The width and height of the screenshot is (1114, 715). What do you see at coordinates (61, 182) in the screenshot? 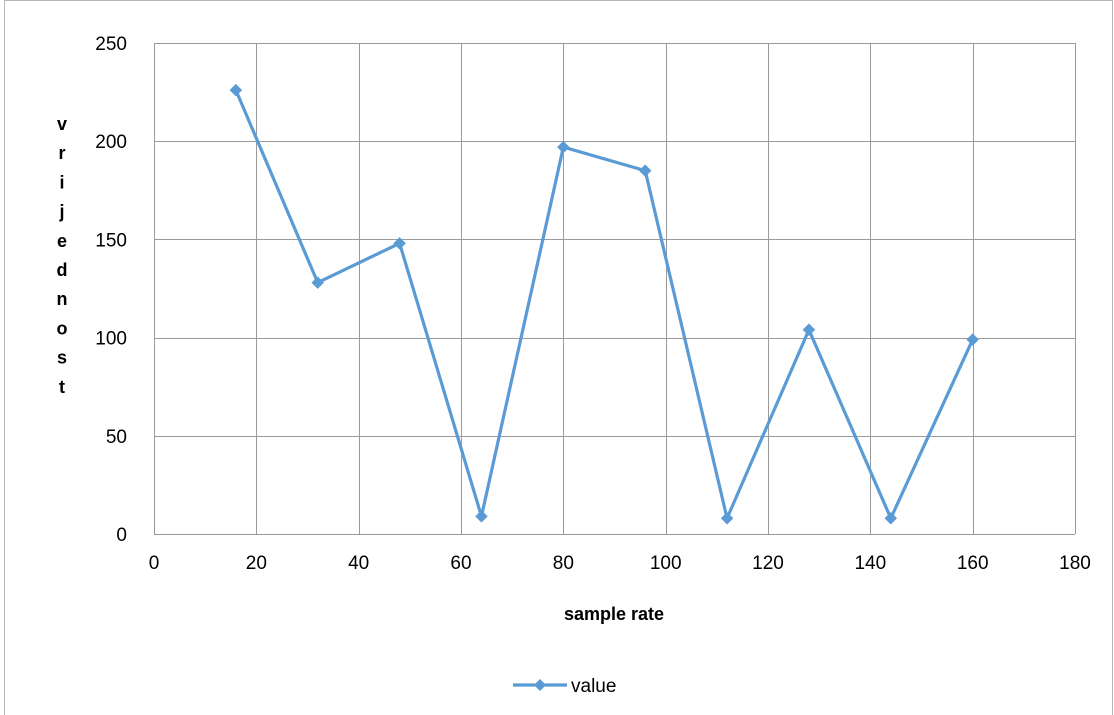
I see `y-axis-title-letter: i` at bounding box center [61, 182].